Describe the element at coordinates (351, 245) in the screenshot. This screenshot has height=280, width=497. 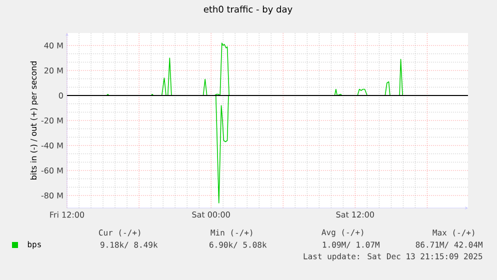
I see `text: 1.09M/ 1.07M` at that location.